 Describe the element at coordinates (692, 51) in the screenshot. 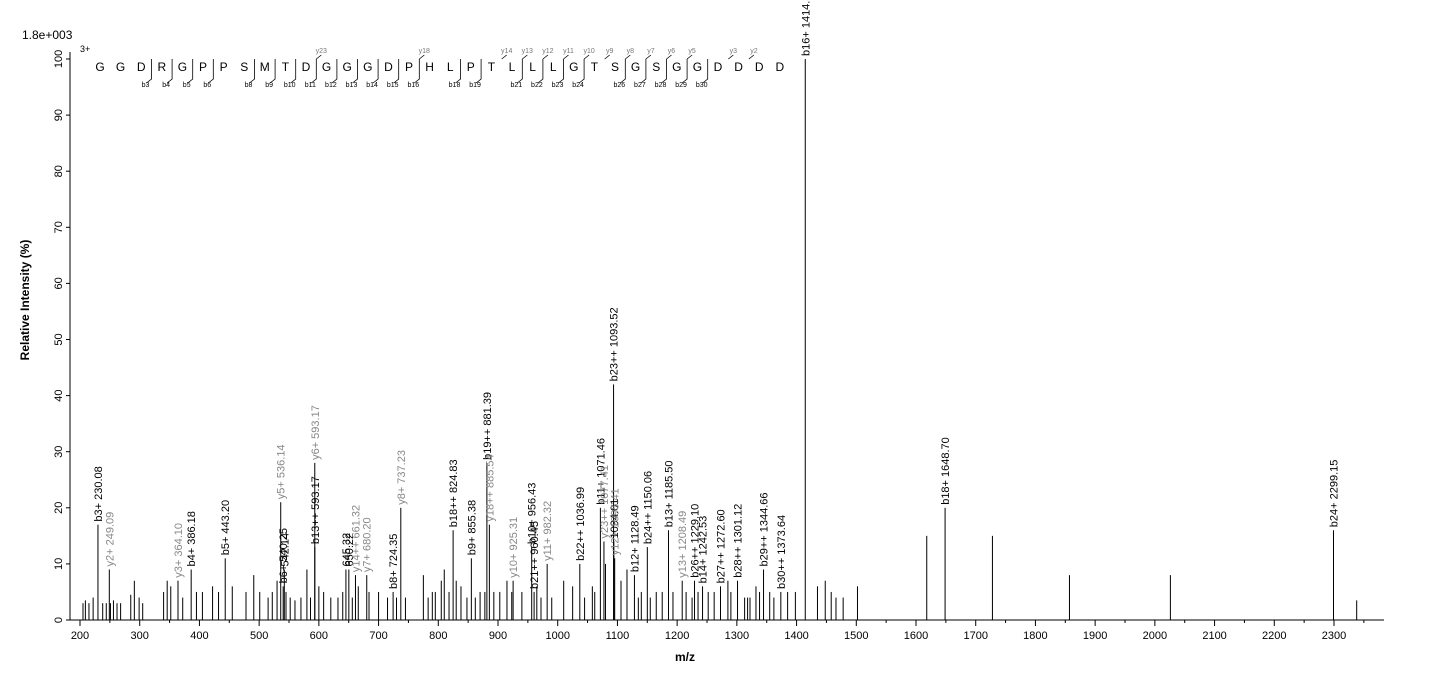

I see `y-ion-label: y5` at that location.